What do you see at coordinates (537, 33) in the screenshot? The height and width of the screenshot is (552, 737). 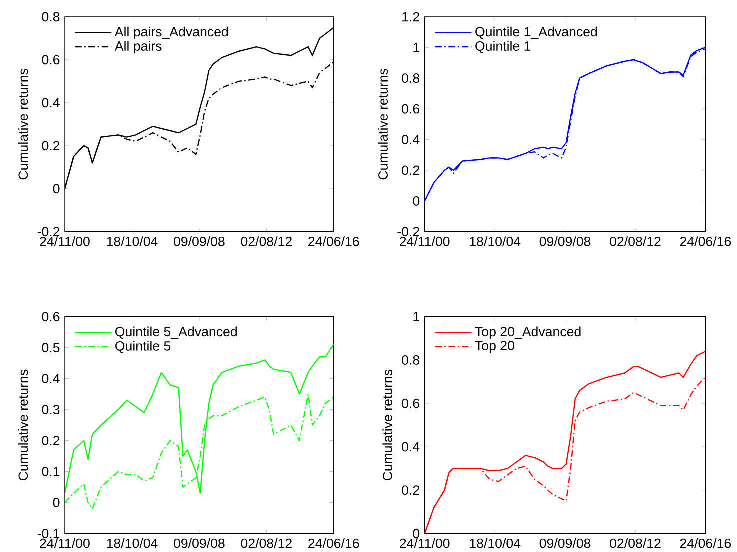 I see `legend-label: Quintile 1_Advanced` at bounding box center [537, 33].